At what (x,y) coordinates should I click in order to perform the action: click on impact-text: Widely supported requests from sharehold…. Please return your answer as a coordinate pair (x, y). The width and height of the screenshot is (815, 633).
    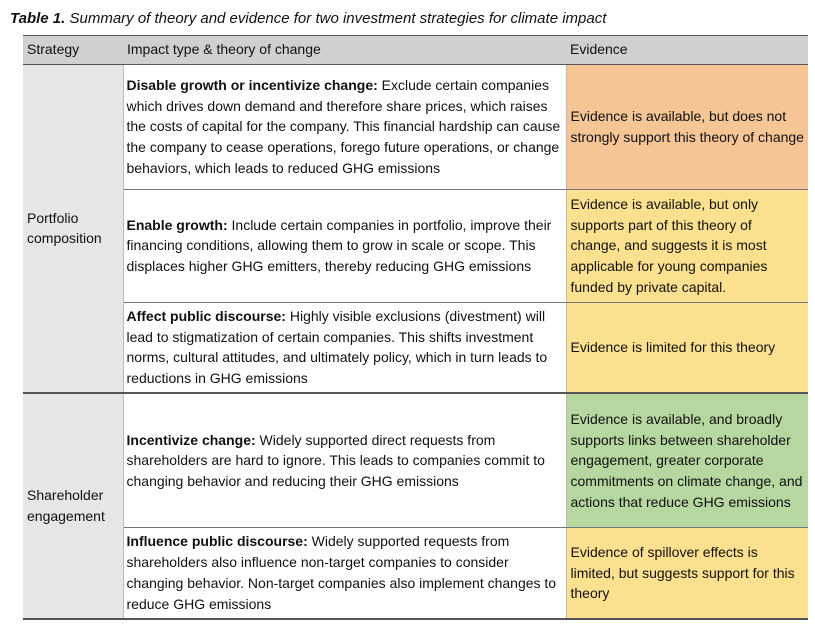
    Looking at the image, I should click on (341, 572).